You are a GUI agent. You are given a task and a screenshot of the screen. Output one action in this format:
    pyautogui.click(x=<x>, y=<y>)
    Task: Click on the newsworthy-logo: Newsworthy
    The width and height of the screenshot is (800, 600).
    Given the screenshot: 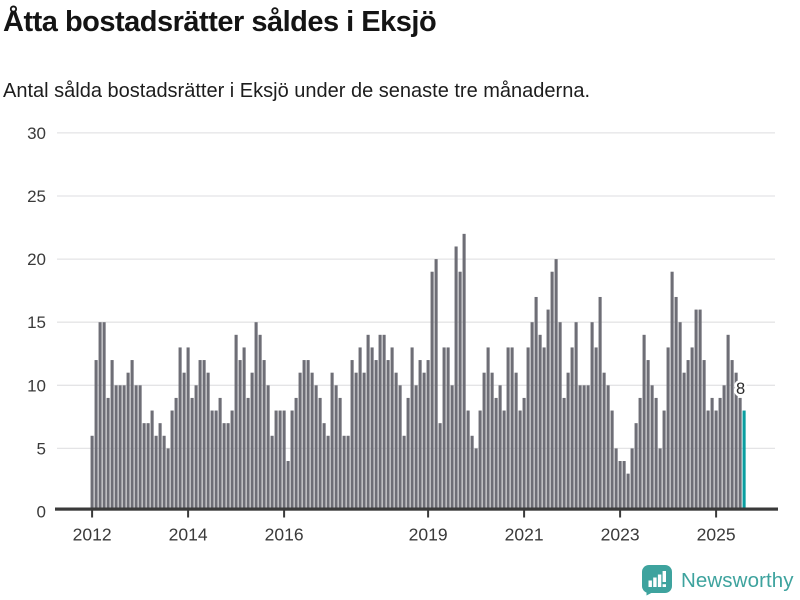 What is the action you would take?
    pyautogui.click(x=717, y=580)
    